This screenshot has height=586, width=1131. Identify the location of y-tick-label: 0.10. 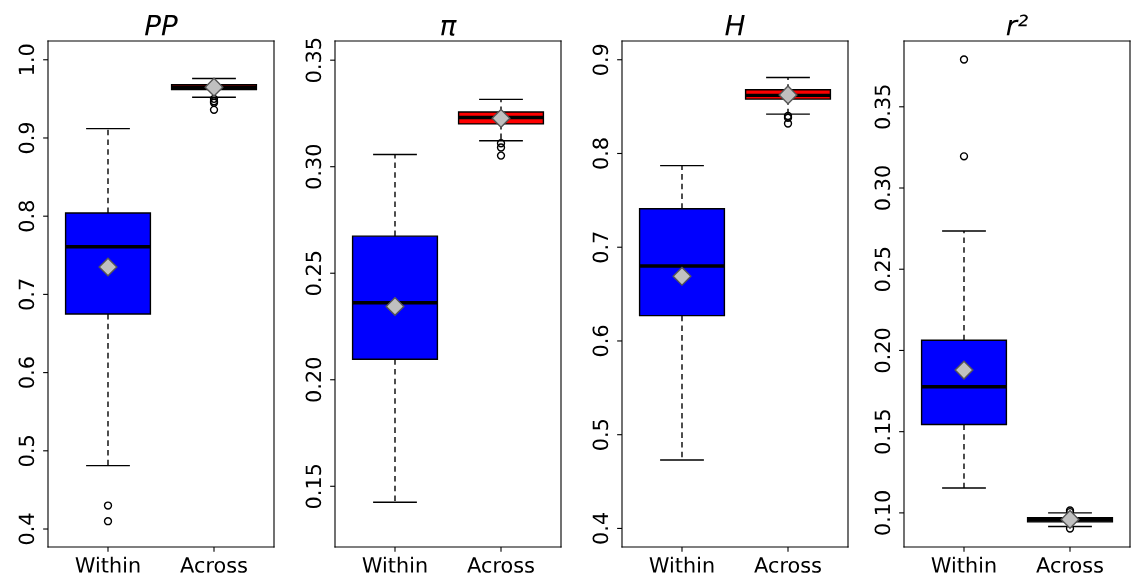
(882, 513).